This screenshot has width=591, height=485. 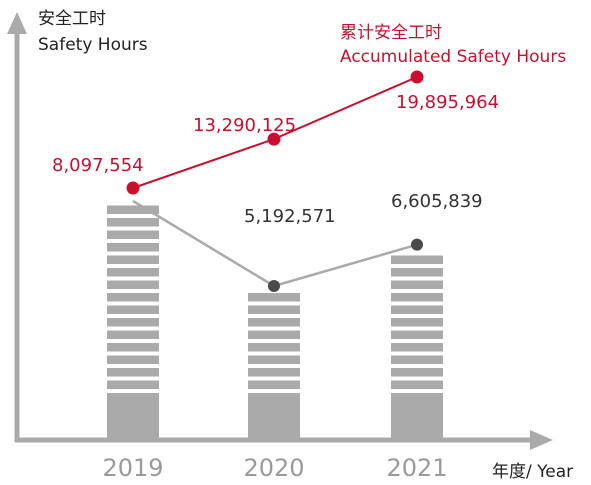 I want to click on legend-title-en: Accumulated Safety Hours, so click(x=453, y=57).